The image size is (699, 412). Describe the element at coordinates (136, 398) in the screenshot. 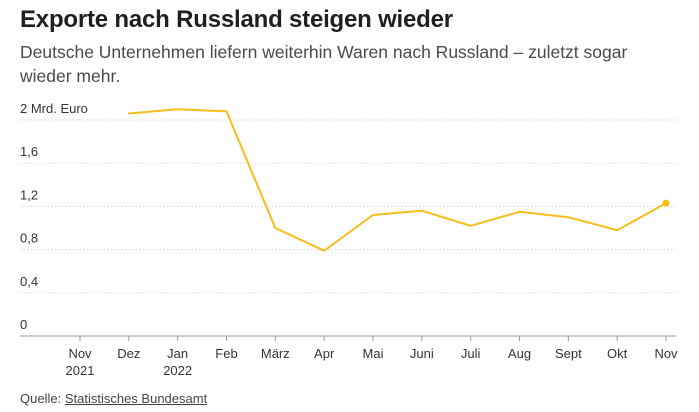

I see `source-link: Statistisches Bundesamt` at that location.